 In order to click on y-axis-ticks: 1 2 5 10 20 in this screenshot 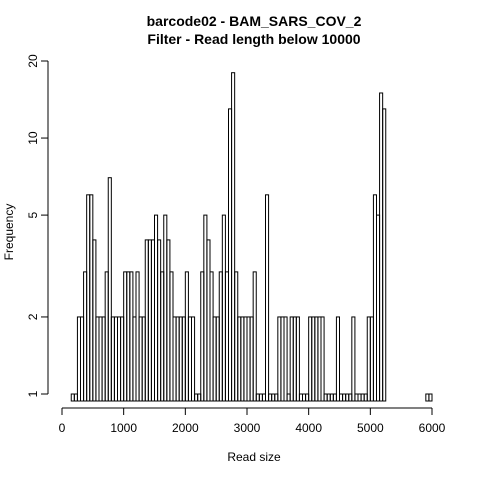, I will do `click(37, 225)`.